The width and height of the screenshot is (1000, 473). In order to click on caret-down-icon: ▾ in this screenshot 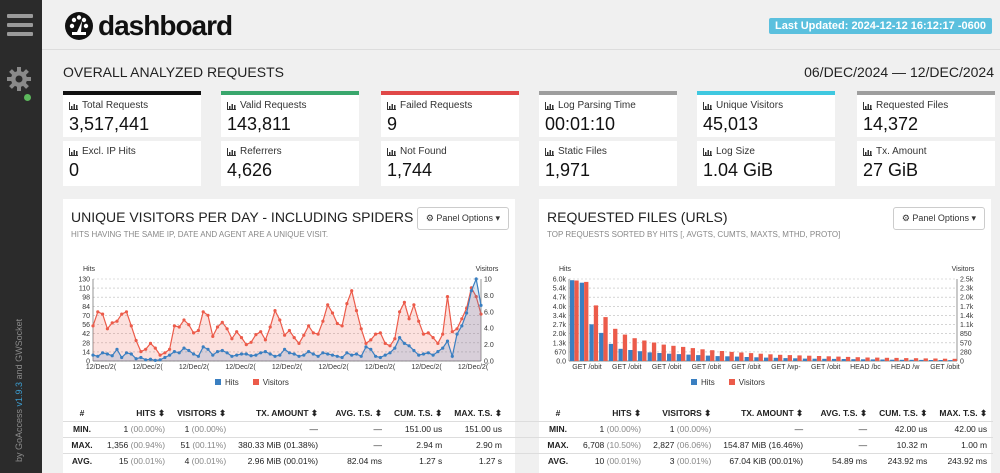, I will do `click(973, 218)`.